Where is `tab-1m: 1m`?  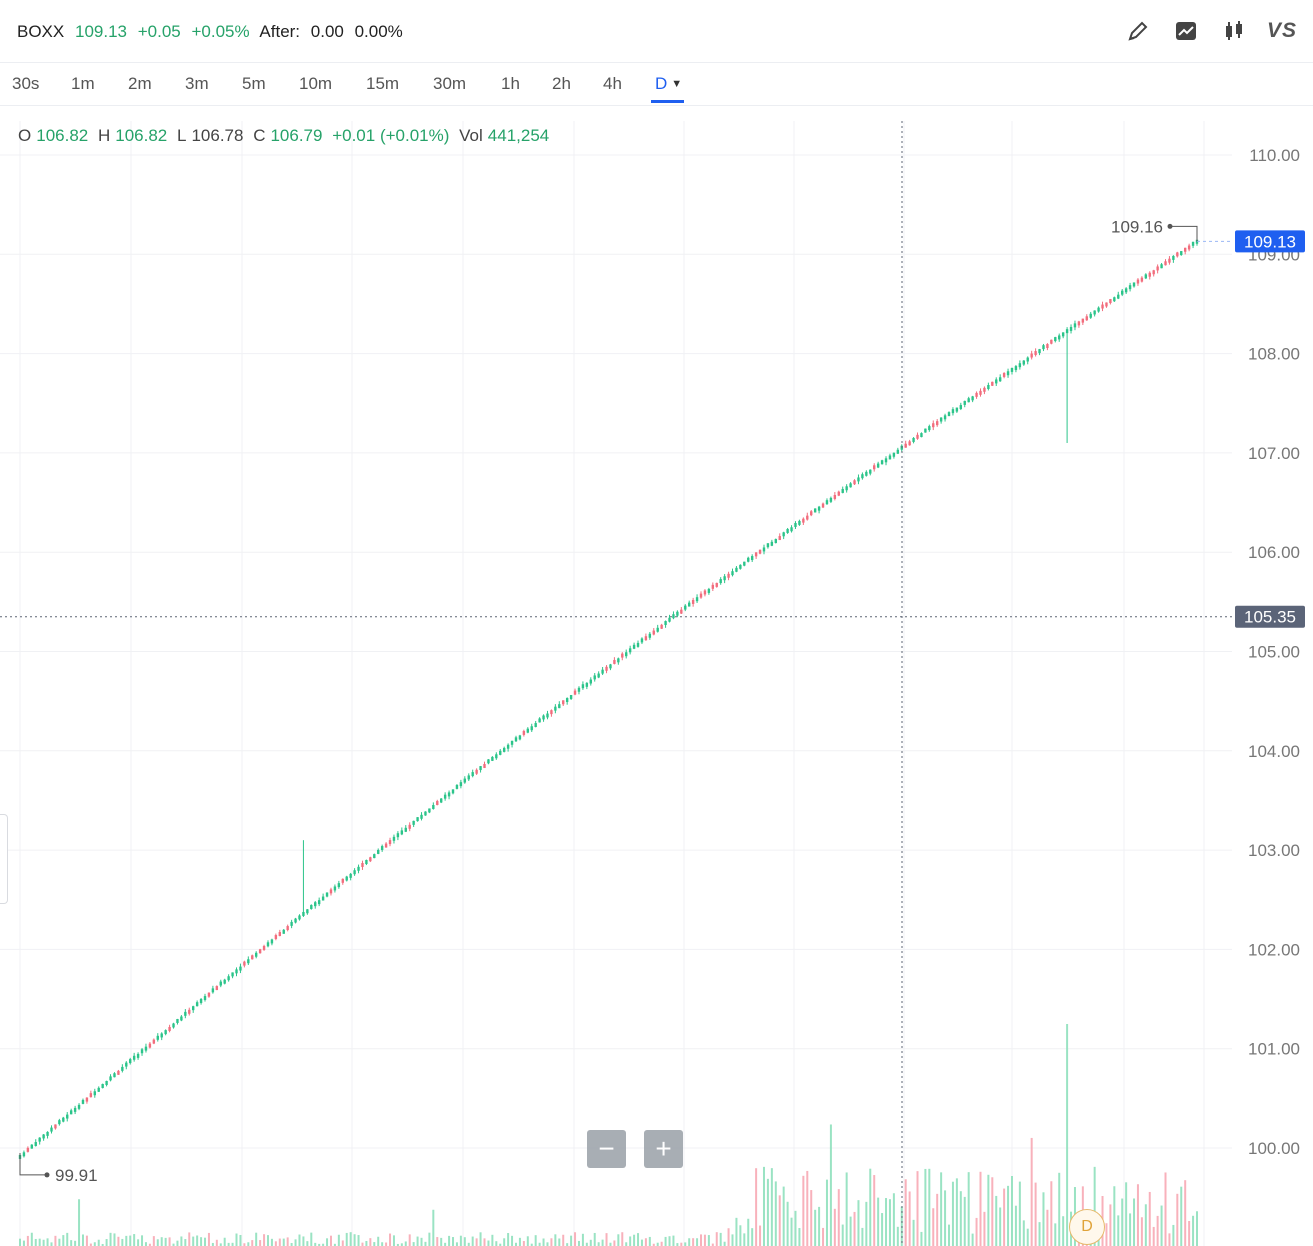
tab-1m: 1m is located at coordinates (83, 83).